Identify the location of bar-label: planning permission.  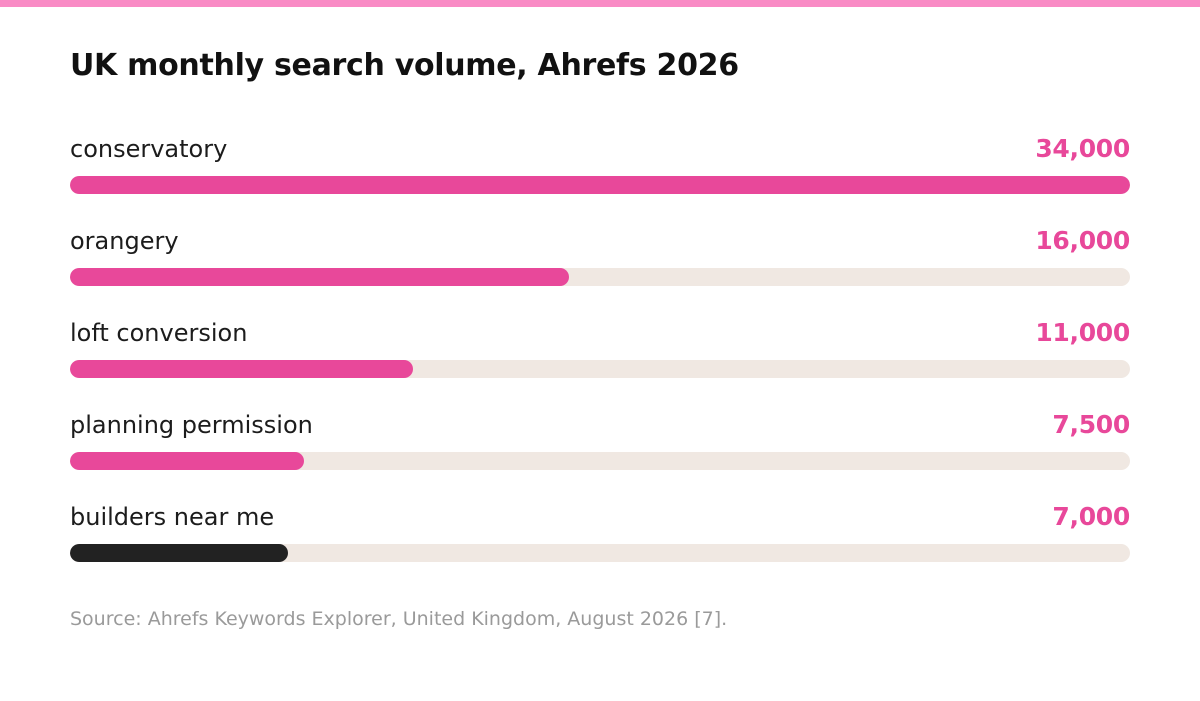
(191, 425).